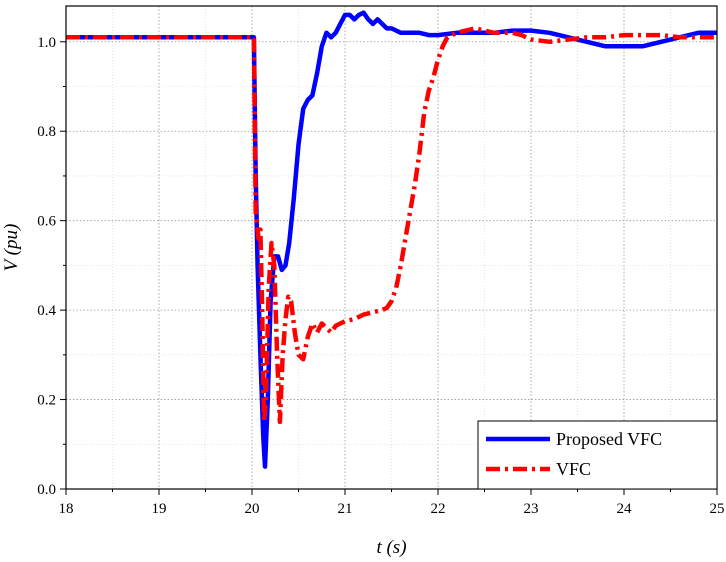 This screenshot has height=562, width=726. Describe the element at coordinates (66, 509) in the screenshot. I see `x-tick-label: 18` at that location.